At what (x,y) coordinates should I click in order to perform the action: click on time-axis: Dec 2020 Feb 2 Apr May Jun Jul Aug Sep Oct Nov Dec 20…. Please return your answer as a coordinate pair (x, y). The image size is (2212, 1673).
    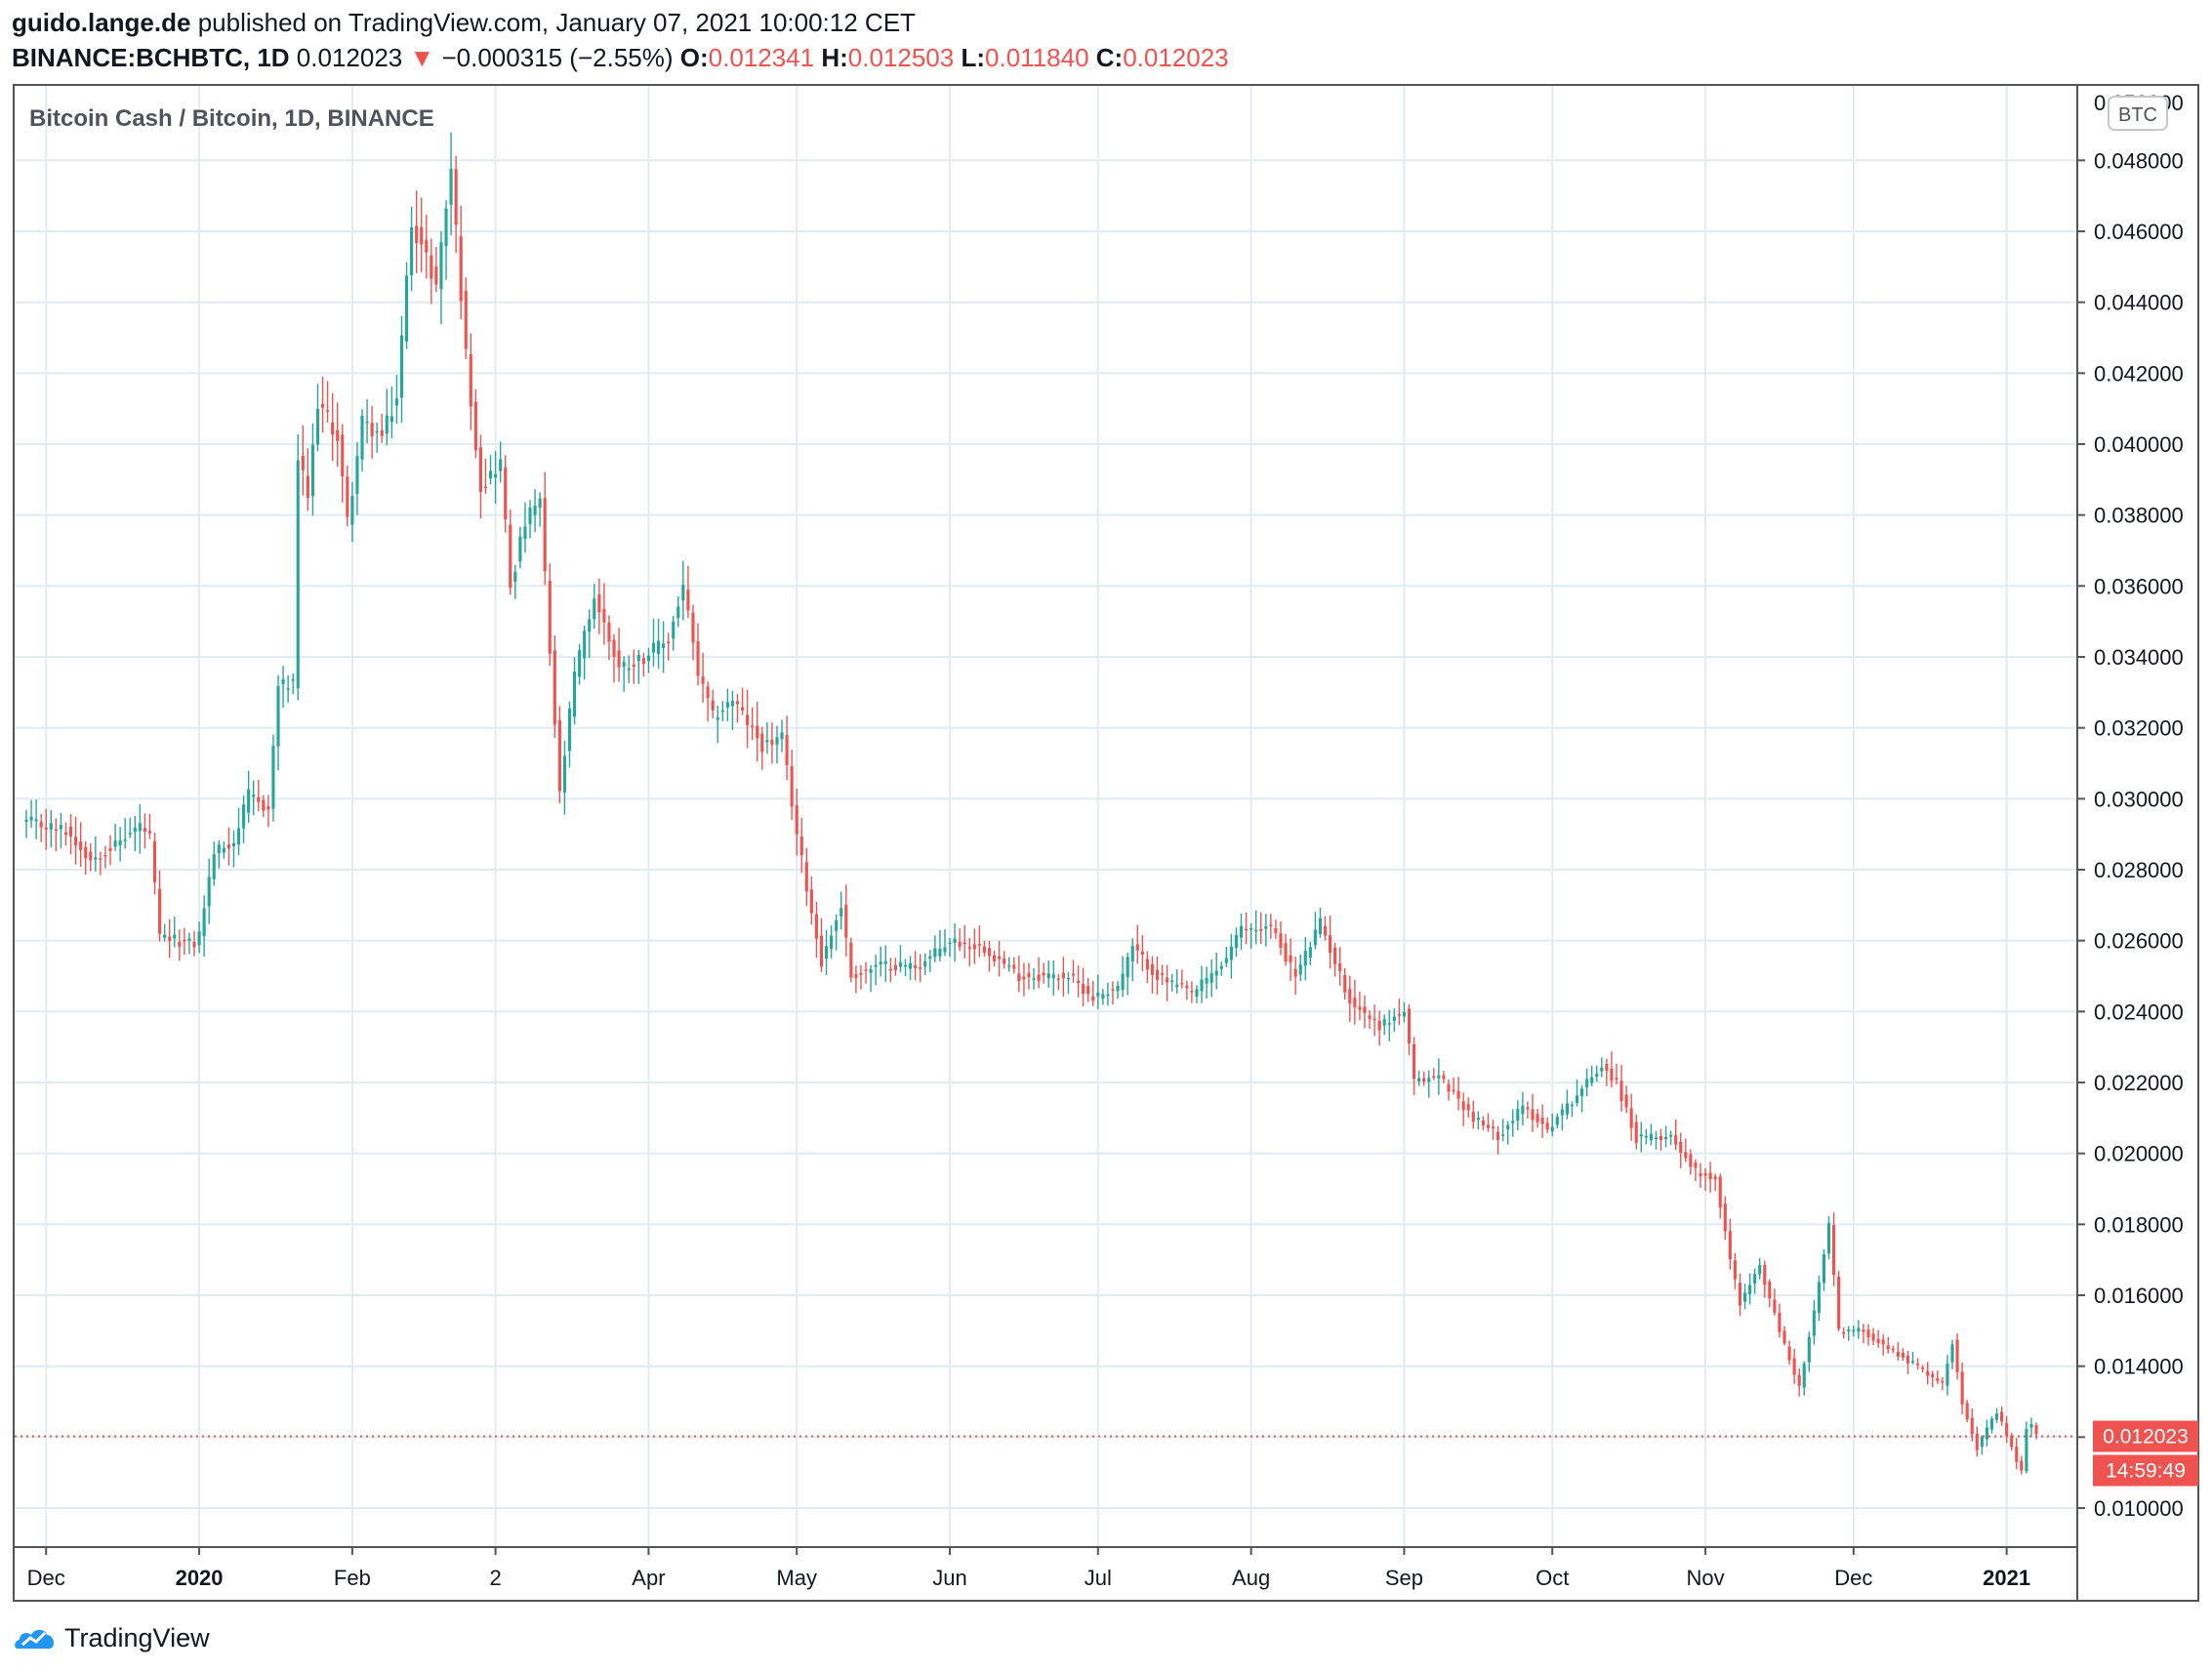
    Looking at the image, I should click on (1046, 1568).